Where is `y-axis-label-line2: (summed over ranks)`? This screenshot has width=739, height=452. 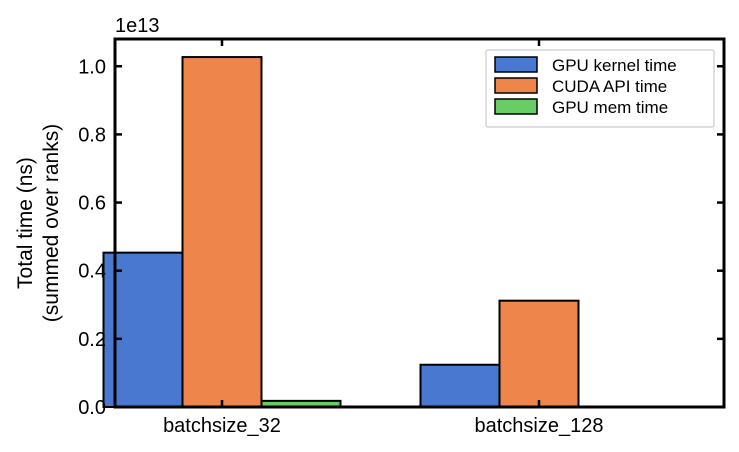
y-axis-label-line2: (summed over ranks) is located at coordinates (51, 223).